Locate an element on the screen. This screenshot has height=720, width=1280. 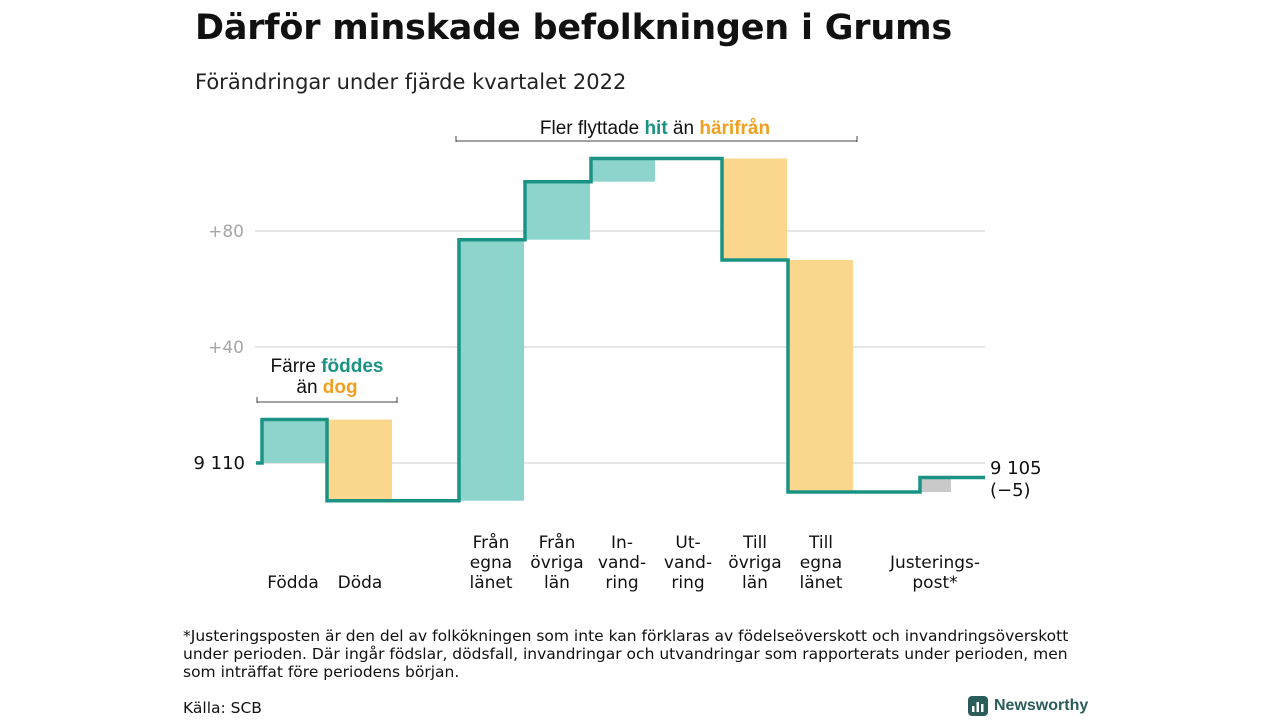
category-label: Ut-vand-ring is located at coordinates (688, 563).